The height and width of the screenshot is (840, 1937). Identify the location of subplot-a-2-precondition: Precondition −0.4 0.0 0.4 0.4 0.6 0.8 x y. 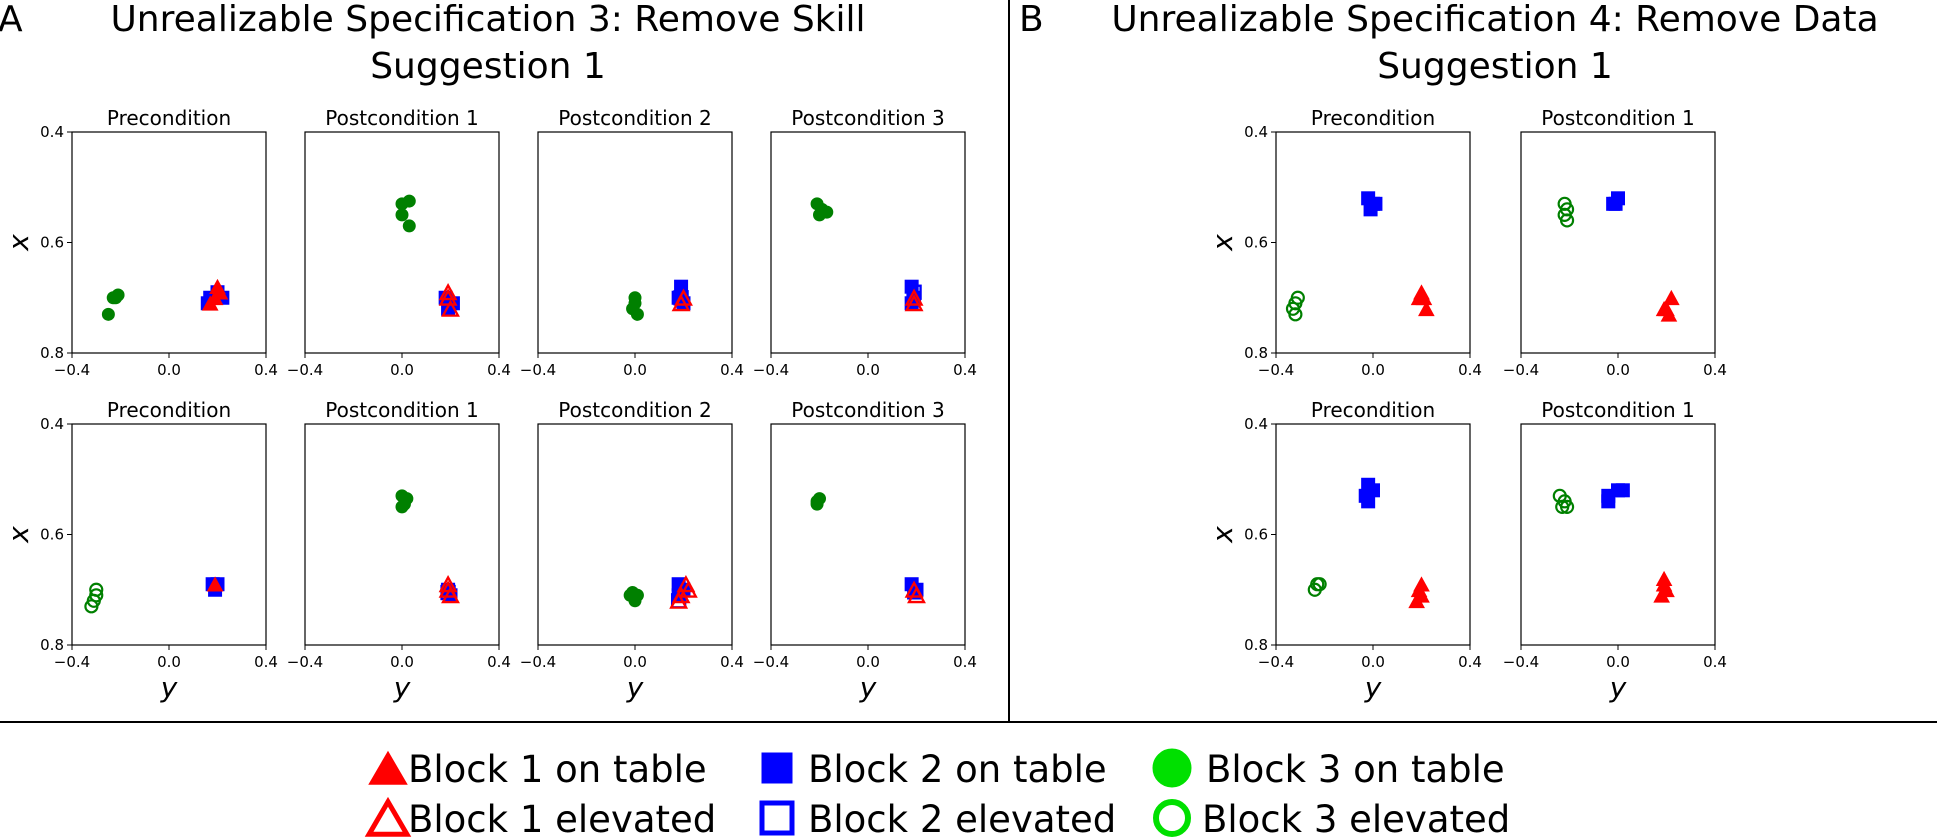
(140, 551).